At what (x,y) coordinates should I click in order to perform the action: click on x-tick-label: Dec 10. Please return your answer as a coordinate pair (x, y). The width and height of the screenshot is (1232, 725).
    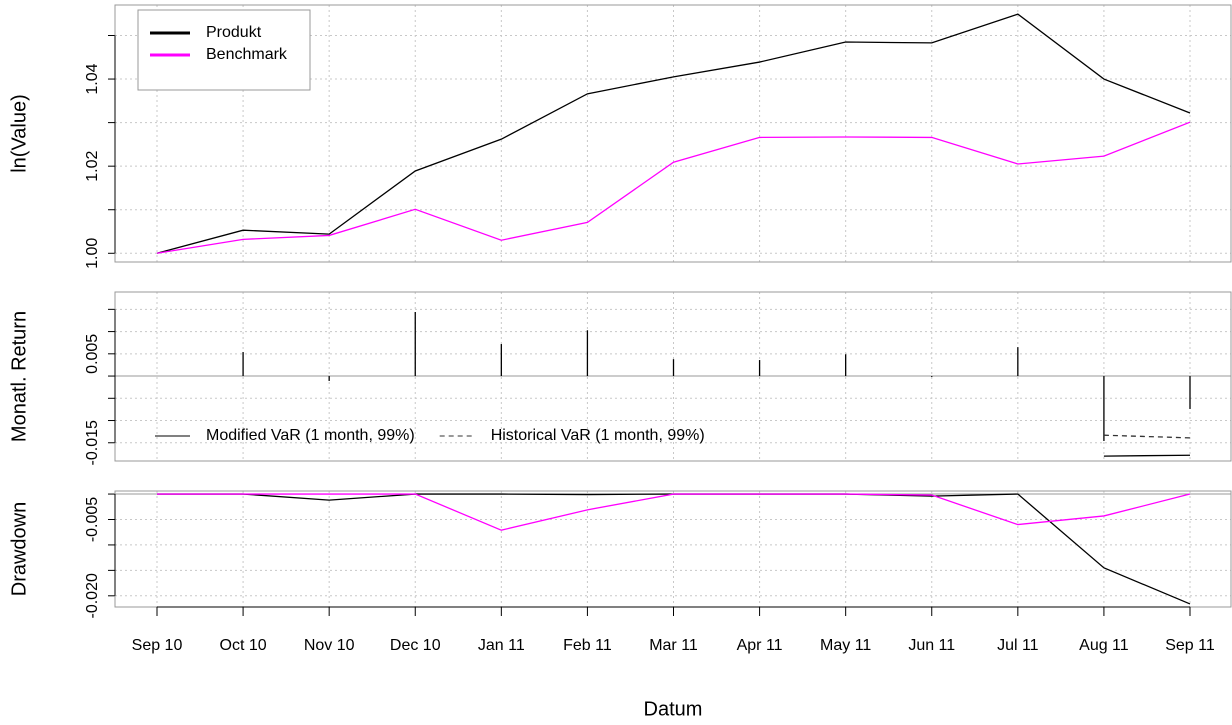
    Looking at the image, I should click on (415, 645).